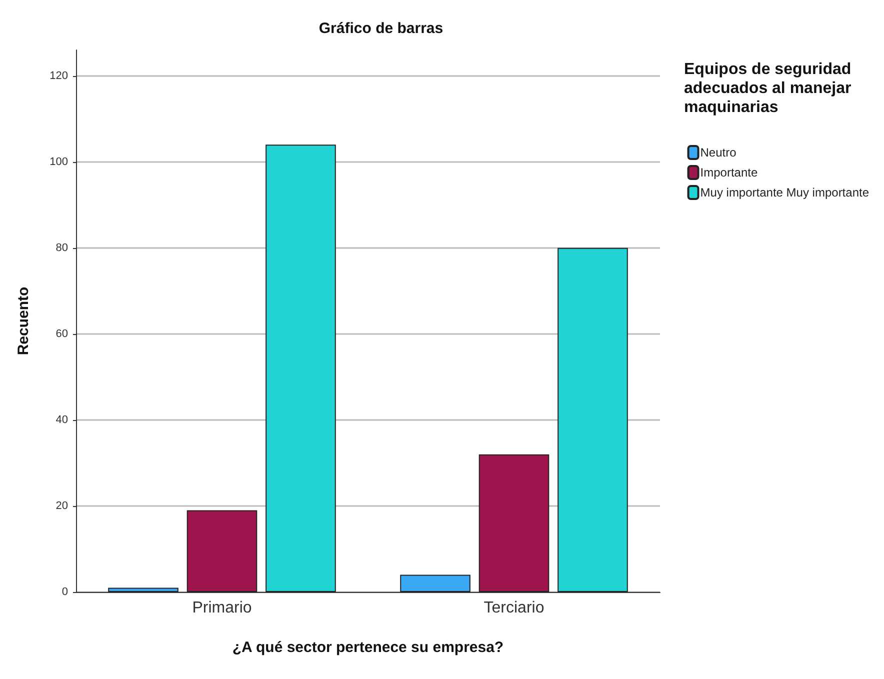 The image size is (884, 679). What do you see at coordinates (381, 28) in the screenshot?
I see `chart-title: Gráfico de barras` at bounding box center [381, 28].